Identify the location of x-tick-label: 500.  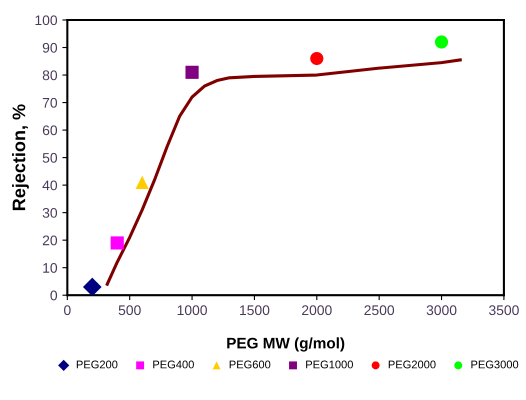
(129, 310).